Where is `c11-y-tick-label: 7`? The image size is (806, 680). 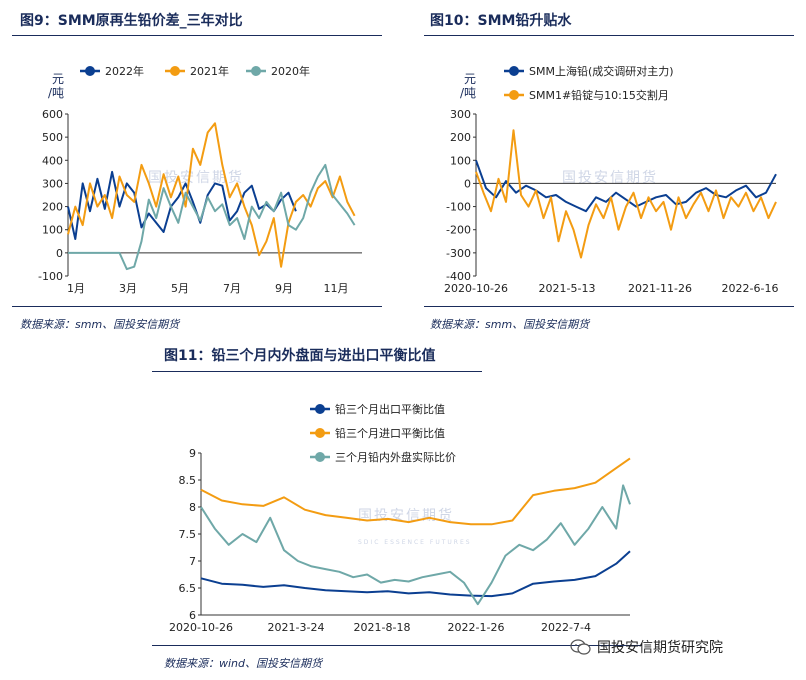 c11-y-tick-label: 7 is located at coordinates (192, 561).